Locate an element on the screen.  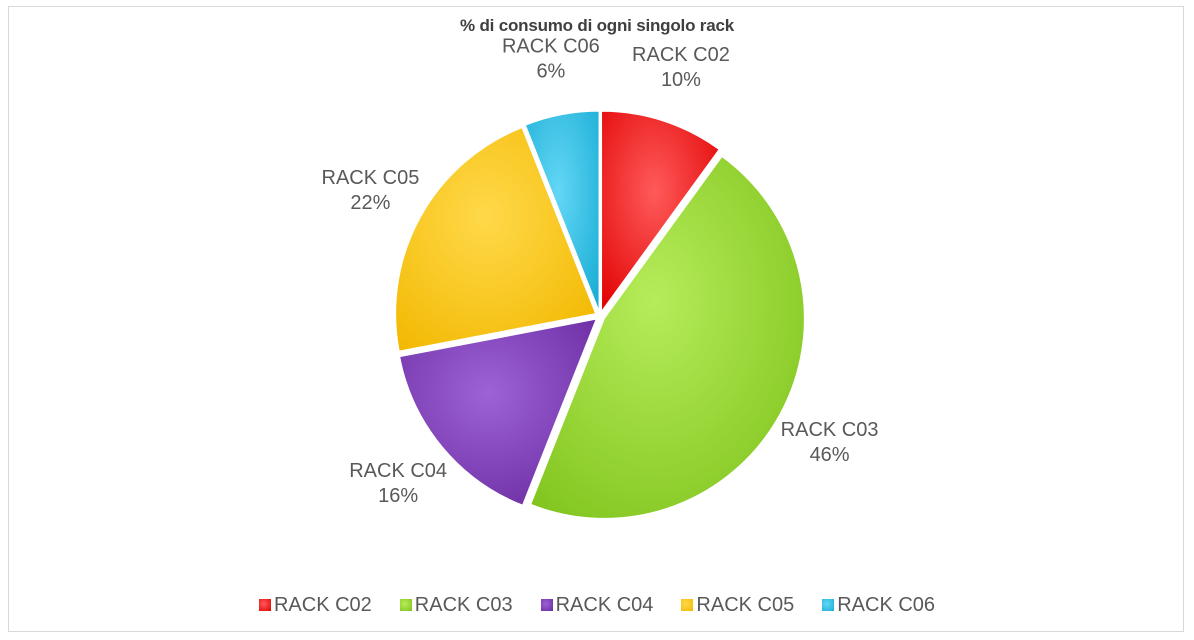
legend: RACK C02 RACK C03 RACK C04 RACK C05 RACK C06 is located at coordinates (597, 605).